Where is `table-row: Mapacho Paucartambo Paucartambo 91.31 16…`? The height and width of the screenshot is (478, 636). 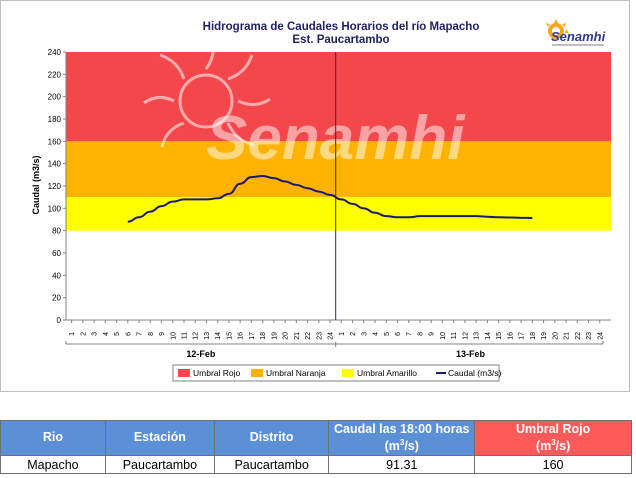
table-row: Mapacho Paucartambo Paucartambo 91.31 16… is located at coordinates (316, 464).